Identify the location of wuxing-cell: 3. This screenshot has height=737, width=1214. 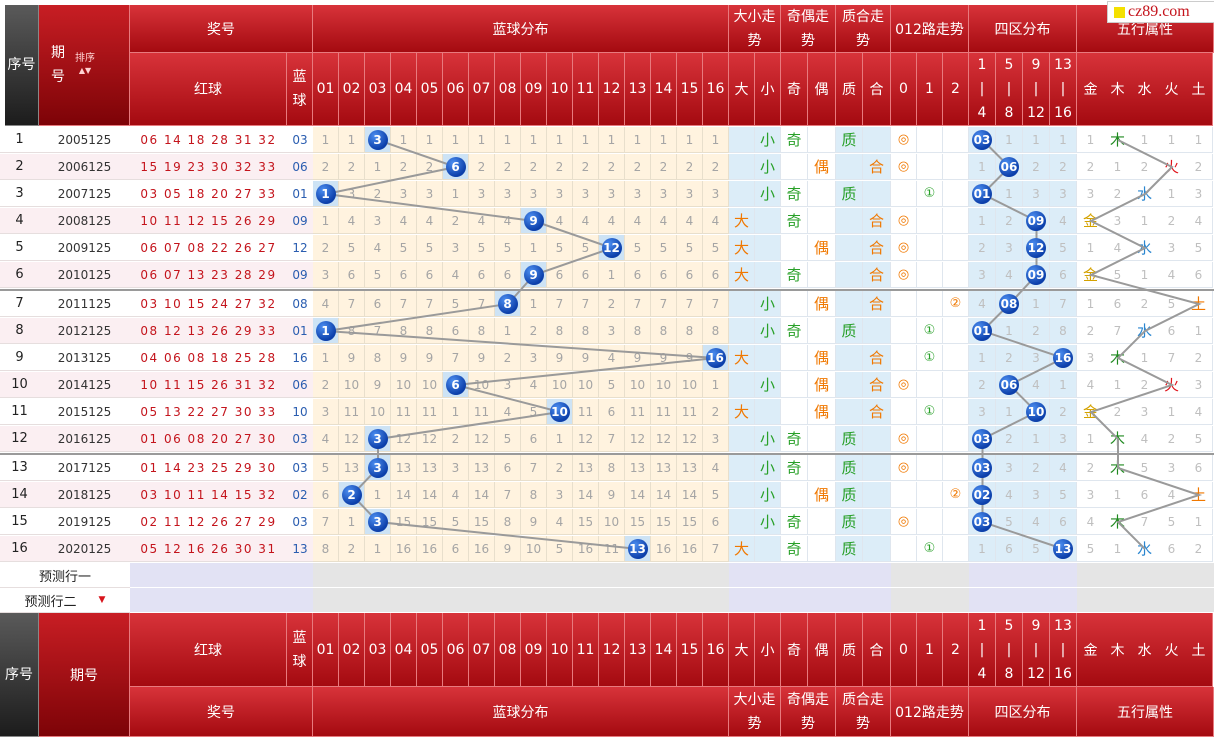
(1091, 358).